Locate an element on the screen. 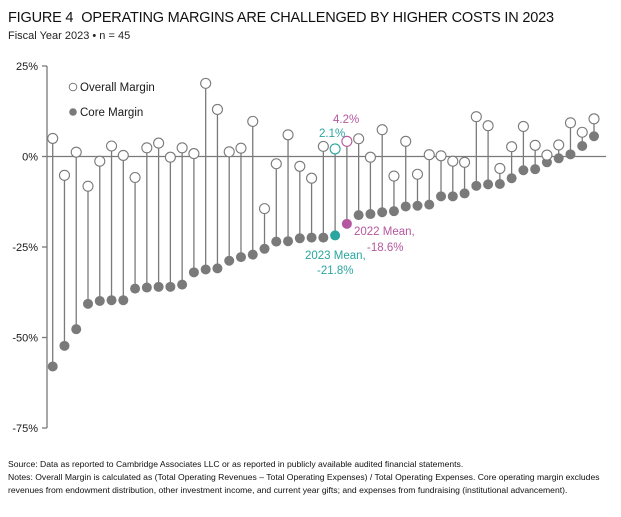 This screenshot has width=621, height=517. figure-label: FIGURE 4 is located at coordinates (41, 18).